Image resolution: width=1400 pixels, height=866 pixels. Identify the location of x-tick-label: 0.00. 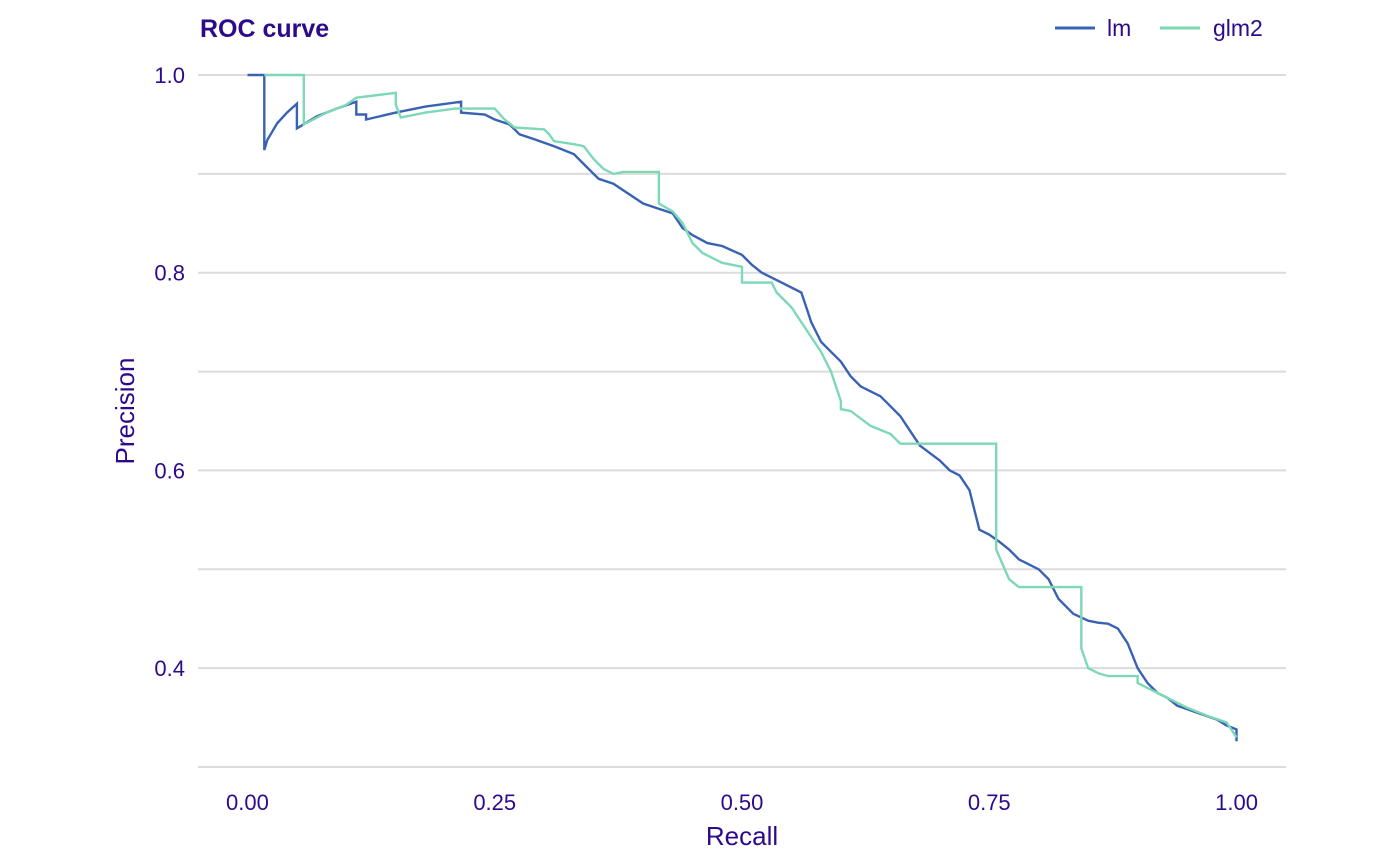
(247, 802).